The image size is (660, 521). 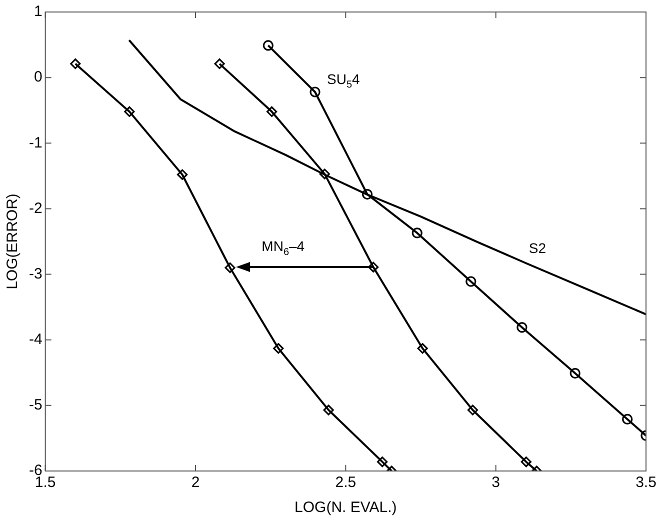 What do you see at coordinates (35, 143) in the screenshot?
I see `y-tick-label: -1` at bounding box center [35, 143].